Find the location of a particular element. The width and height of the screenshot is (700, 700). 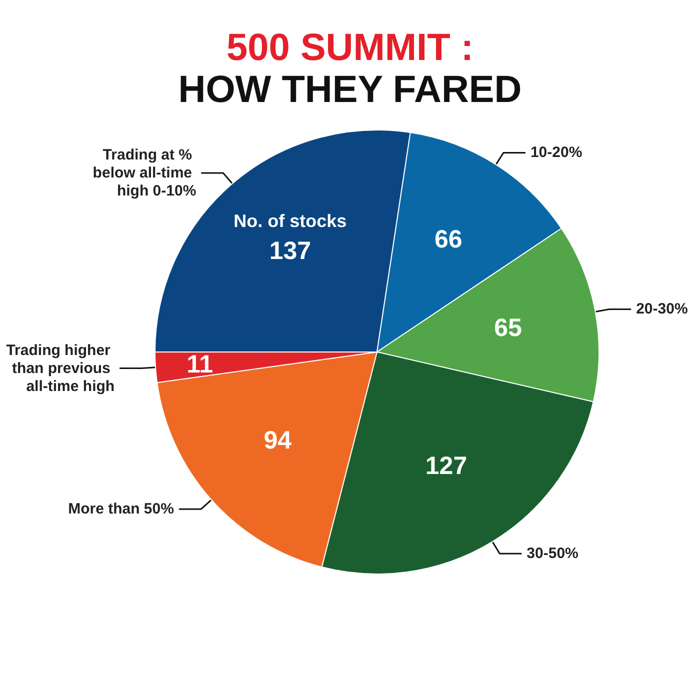

slice-label: Trading higher than previous all-time high is located at coordinates (60, 368).